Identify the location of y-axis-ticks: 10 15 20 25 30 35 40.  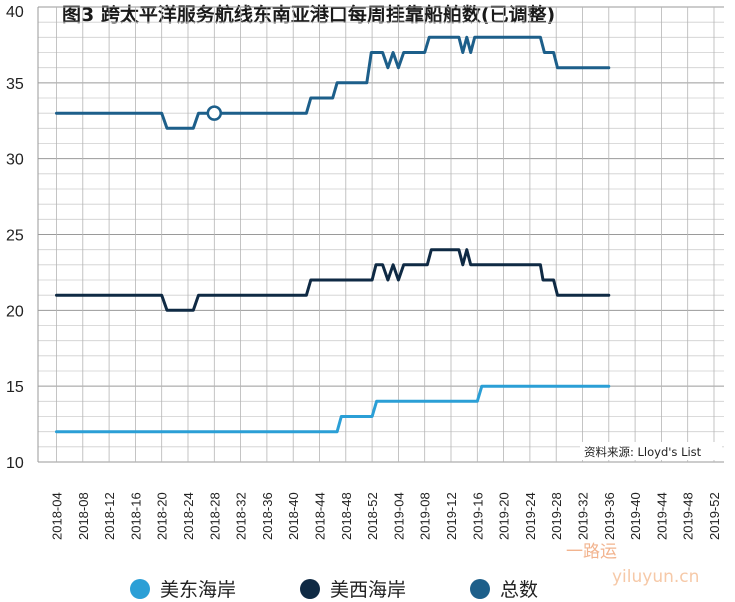
(15, 238).